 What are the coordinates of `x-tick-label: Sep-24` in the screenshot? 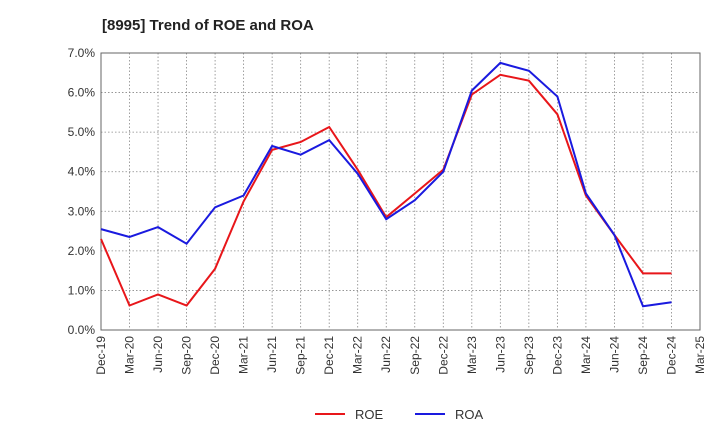 It's located at (643, 355).